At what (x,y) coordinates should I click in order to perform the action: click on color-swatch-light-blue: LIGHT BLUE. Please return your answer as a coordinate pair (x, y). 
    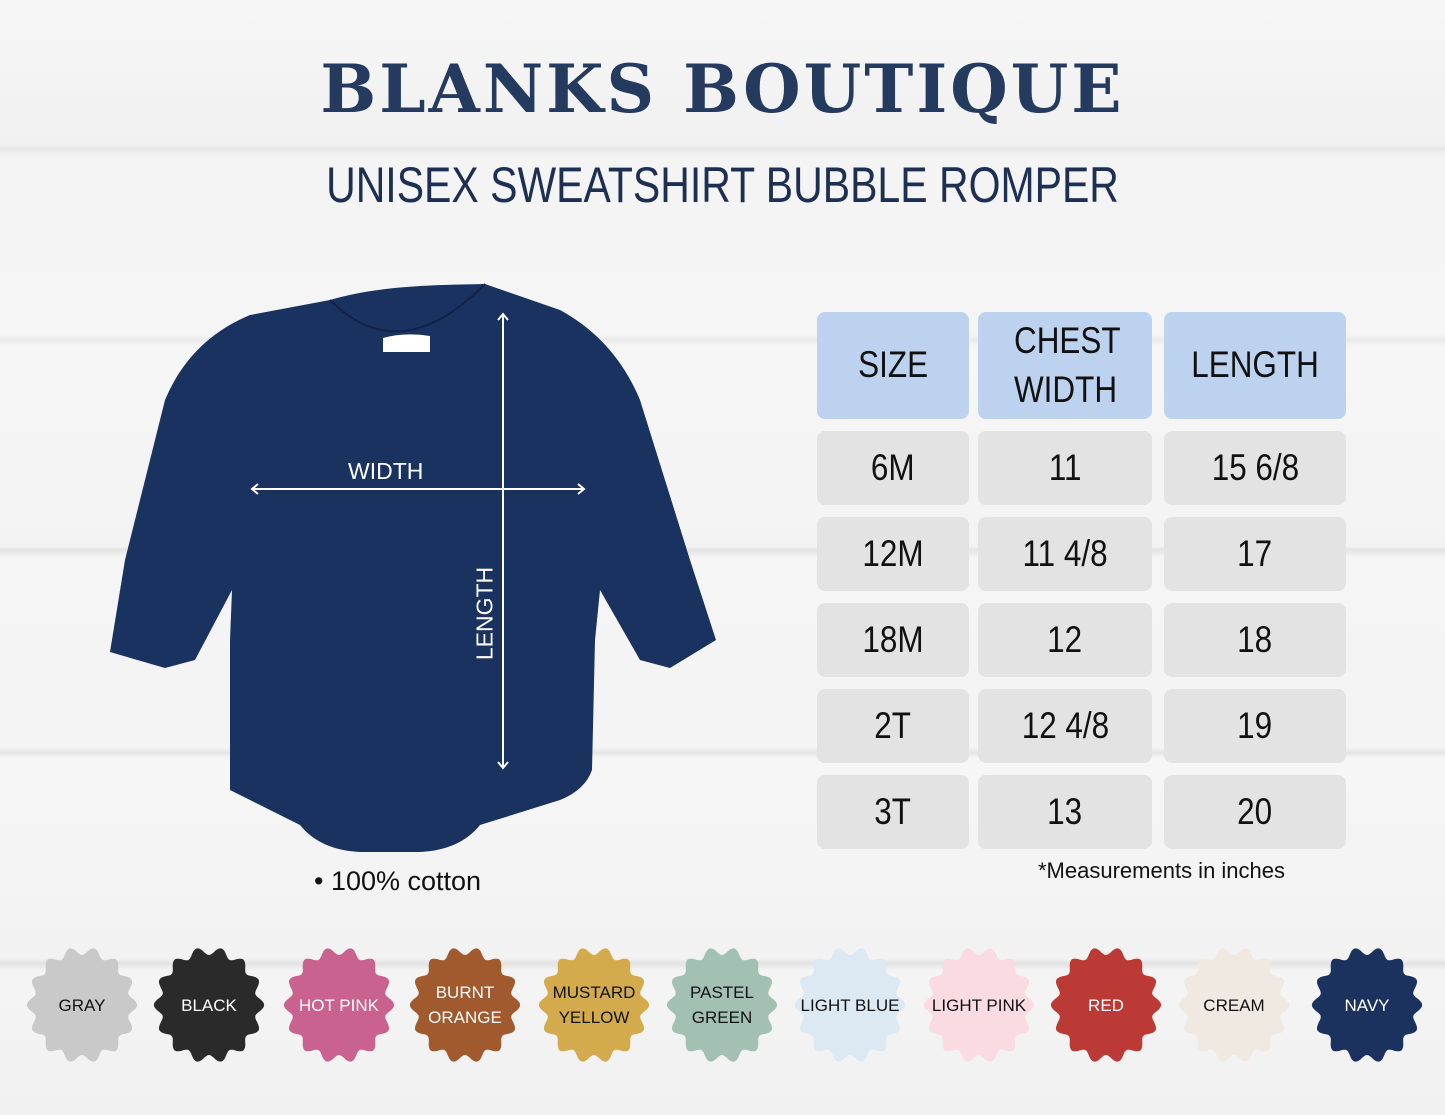
    Looking at the image, I should click on (850, 1005).